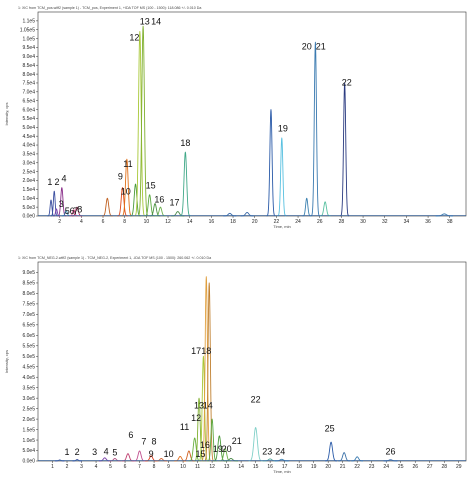  I want to click on y-tick-label: 8.0e5, so click(28, 294).